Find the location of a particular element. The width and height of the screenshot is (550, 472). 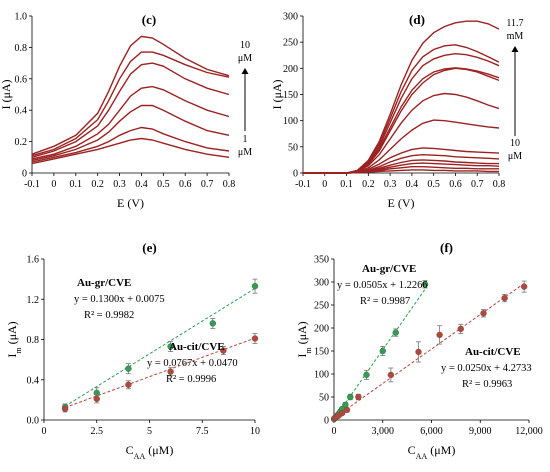

r2-au-cit: R² = 0.9996 is located at coordinates (191, 379).